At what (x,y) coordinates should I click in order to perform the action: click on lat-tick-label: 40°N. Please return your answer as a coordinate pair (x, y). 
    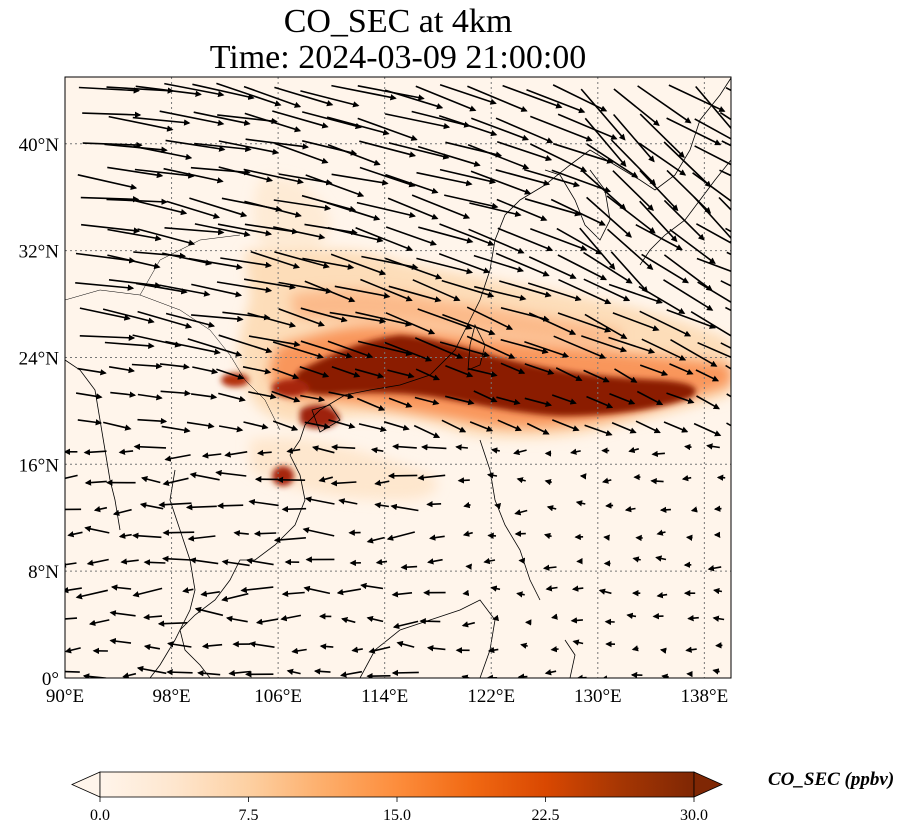
    Looking at the image, I should click on (39, 145).